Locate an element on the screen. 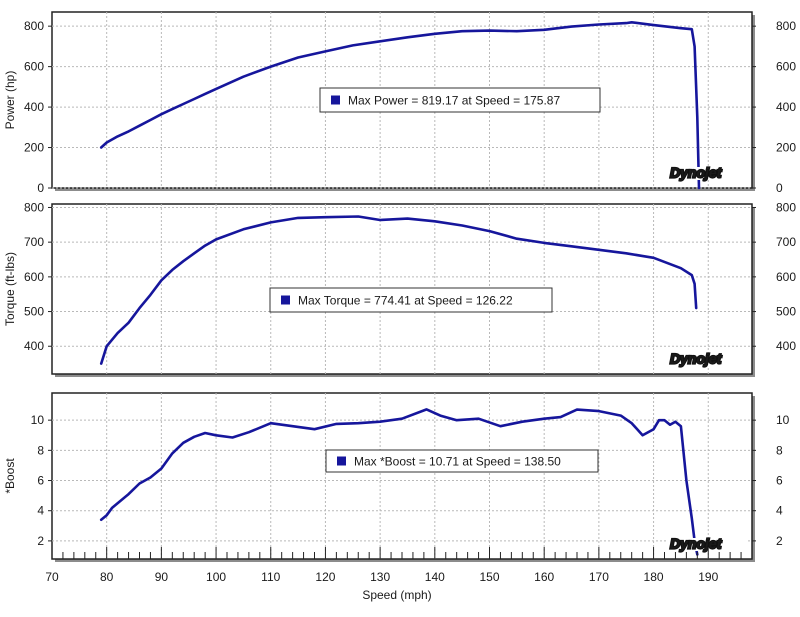 This screenshot has width=800, height=617. y-tick-label-right: 10 is located at coordinates (783, 420).